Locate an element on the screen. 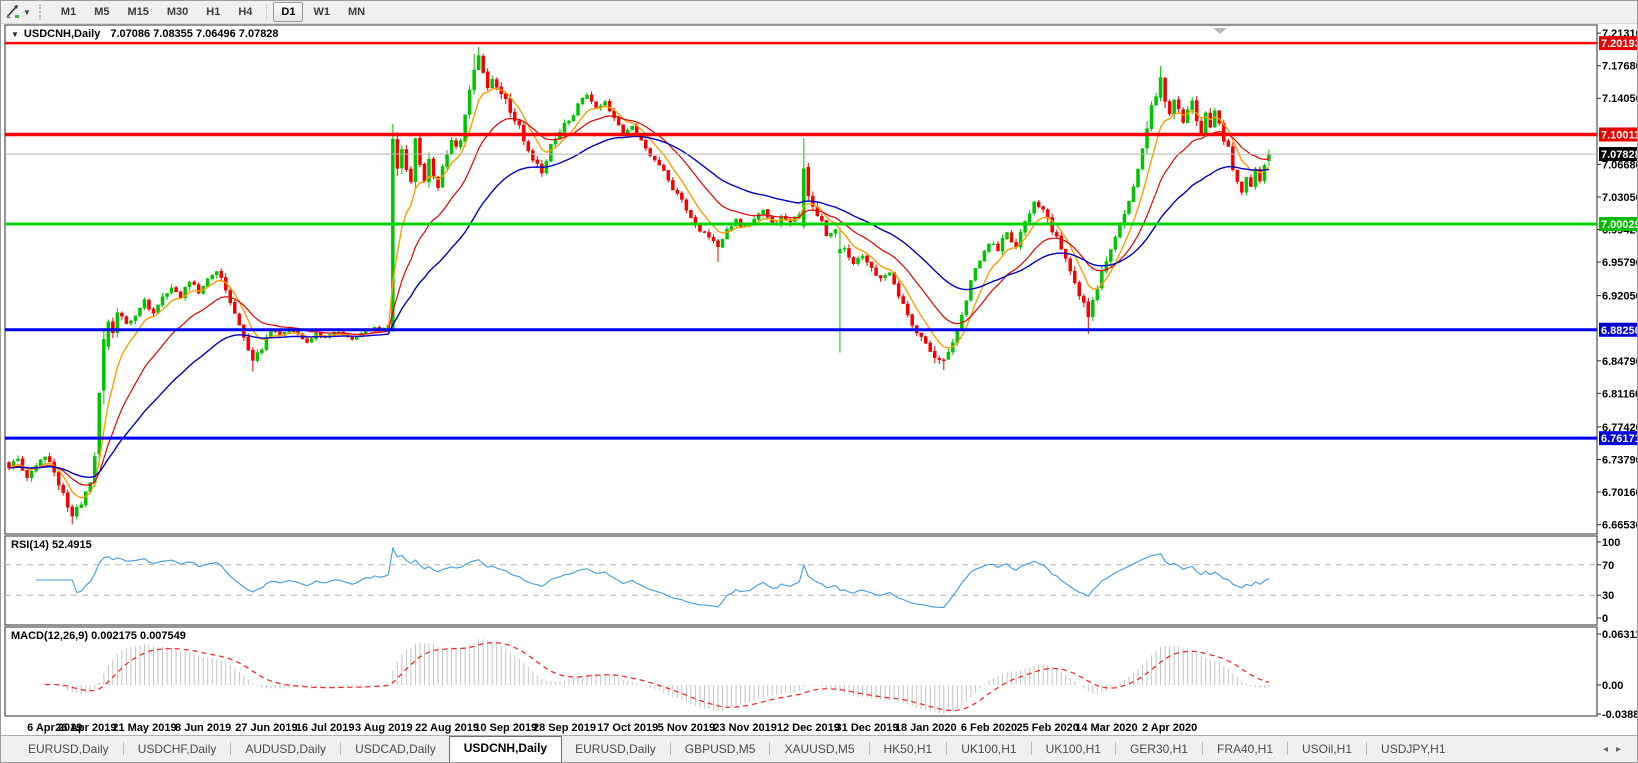  svg-text: 6.88250 is located at coordinates (1619, 331).